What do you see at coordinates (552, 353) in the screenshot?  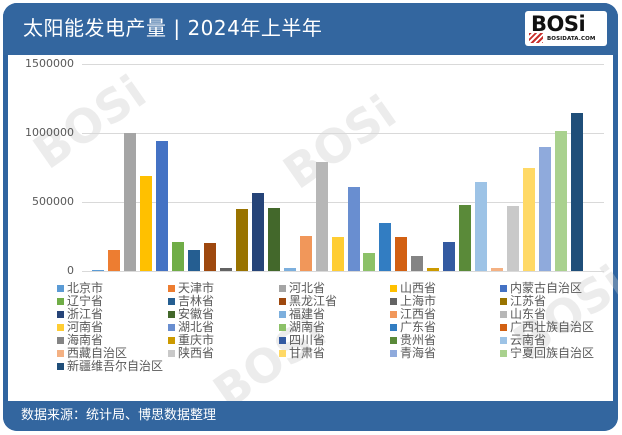 I see `legend-label: 宁夏回族自治区` at bounding box center [552, 353].